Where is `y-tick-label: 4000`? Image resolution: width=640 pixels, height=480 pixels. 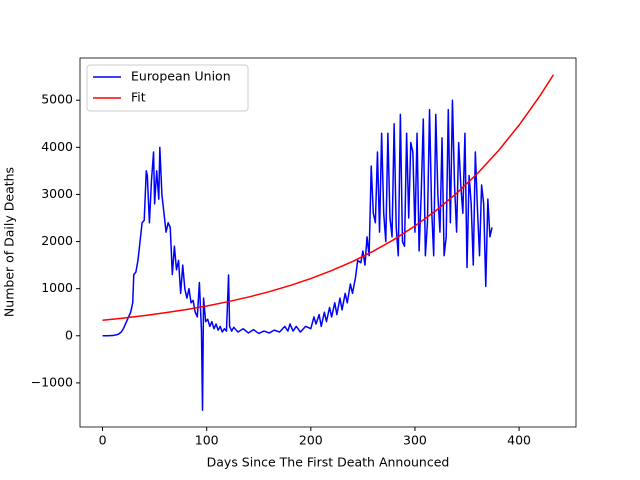 y-tick-label: 4000 is located at coordinates (57, 146).